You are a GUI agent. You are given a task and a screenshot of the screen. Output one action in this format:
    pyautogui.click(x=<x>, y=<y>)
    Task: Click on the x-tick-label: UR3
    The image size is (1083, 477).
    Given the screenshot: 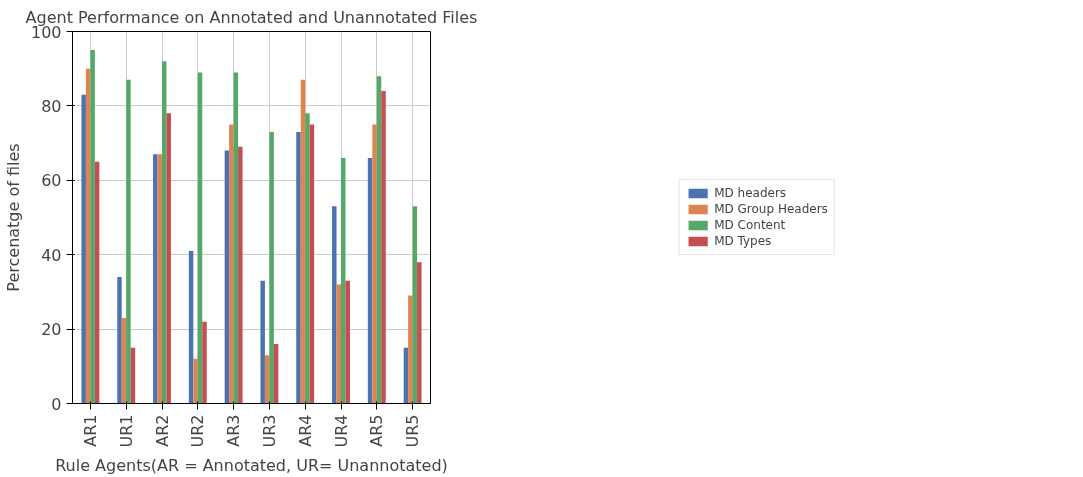 What is the action you would take?
    pyautogui.click(x=269, y=431)
    